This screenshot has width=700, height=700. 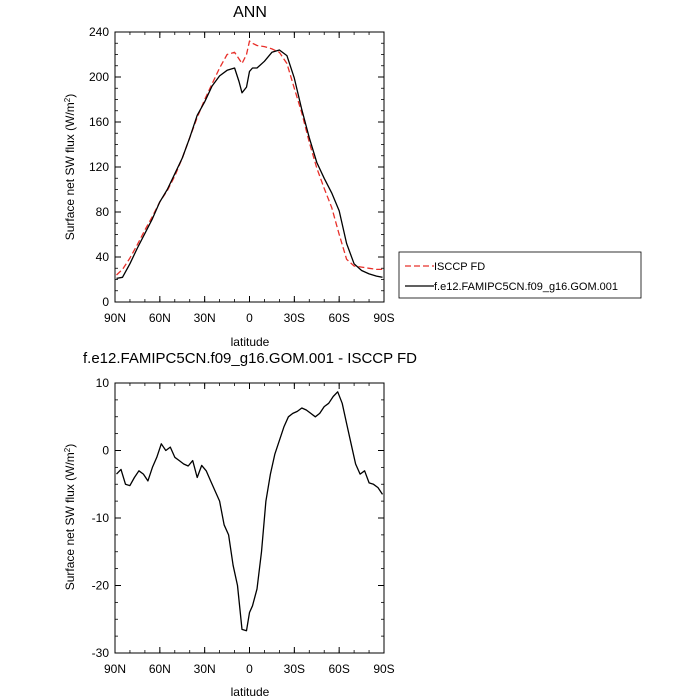 What do you see at coordinates (67, 99) in the screenshot?
I see `top-y-label-sup: 2` at bounding box center [67, 99].